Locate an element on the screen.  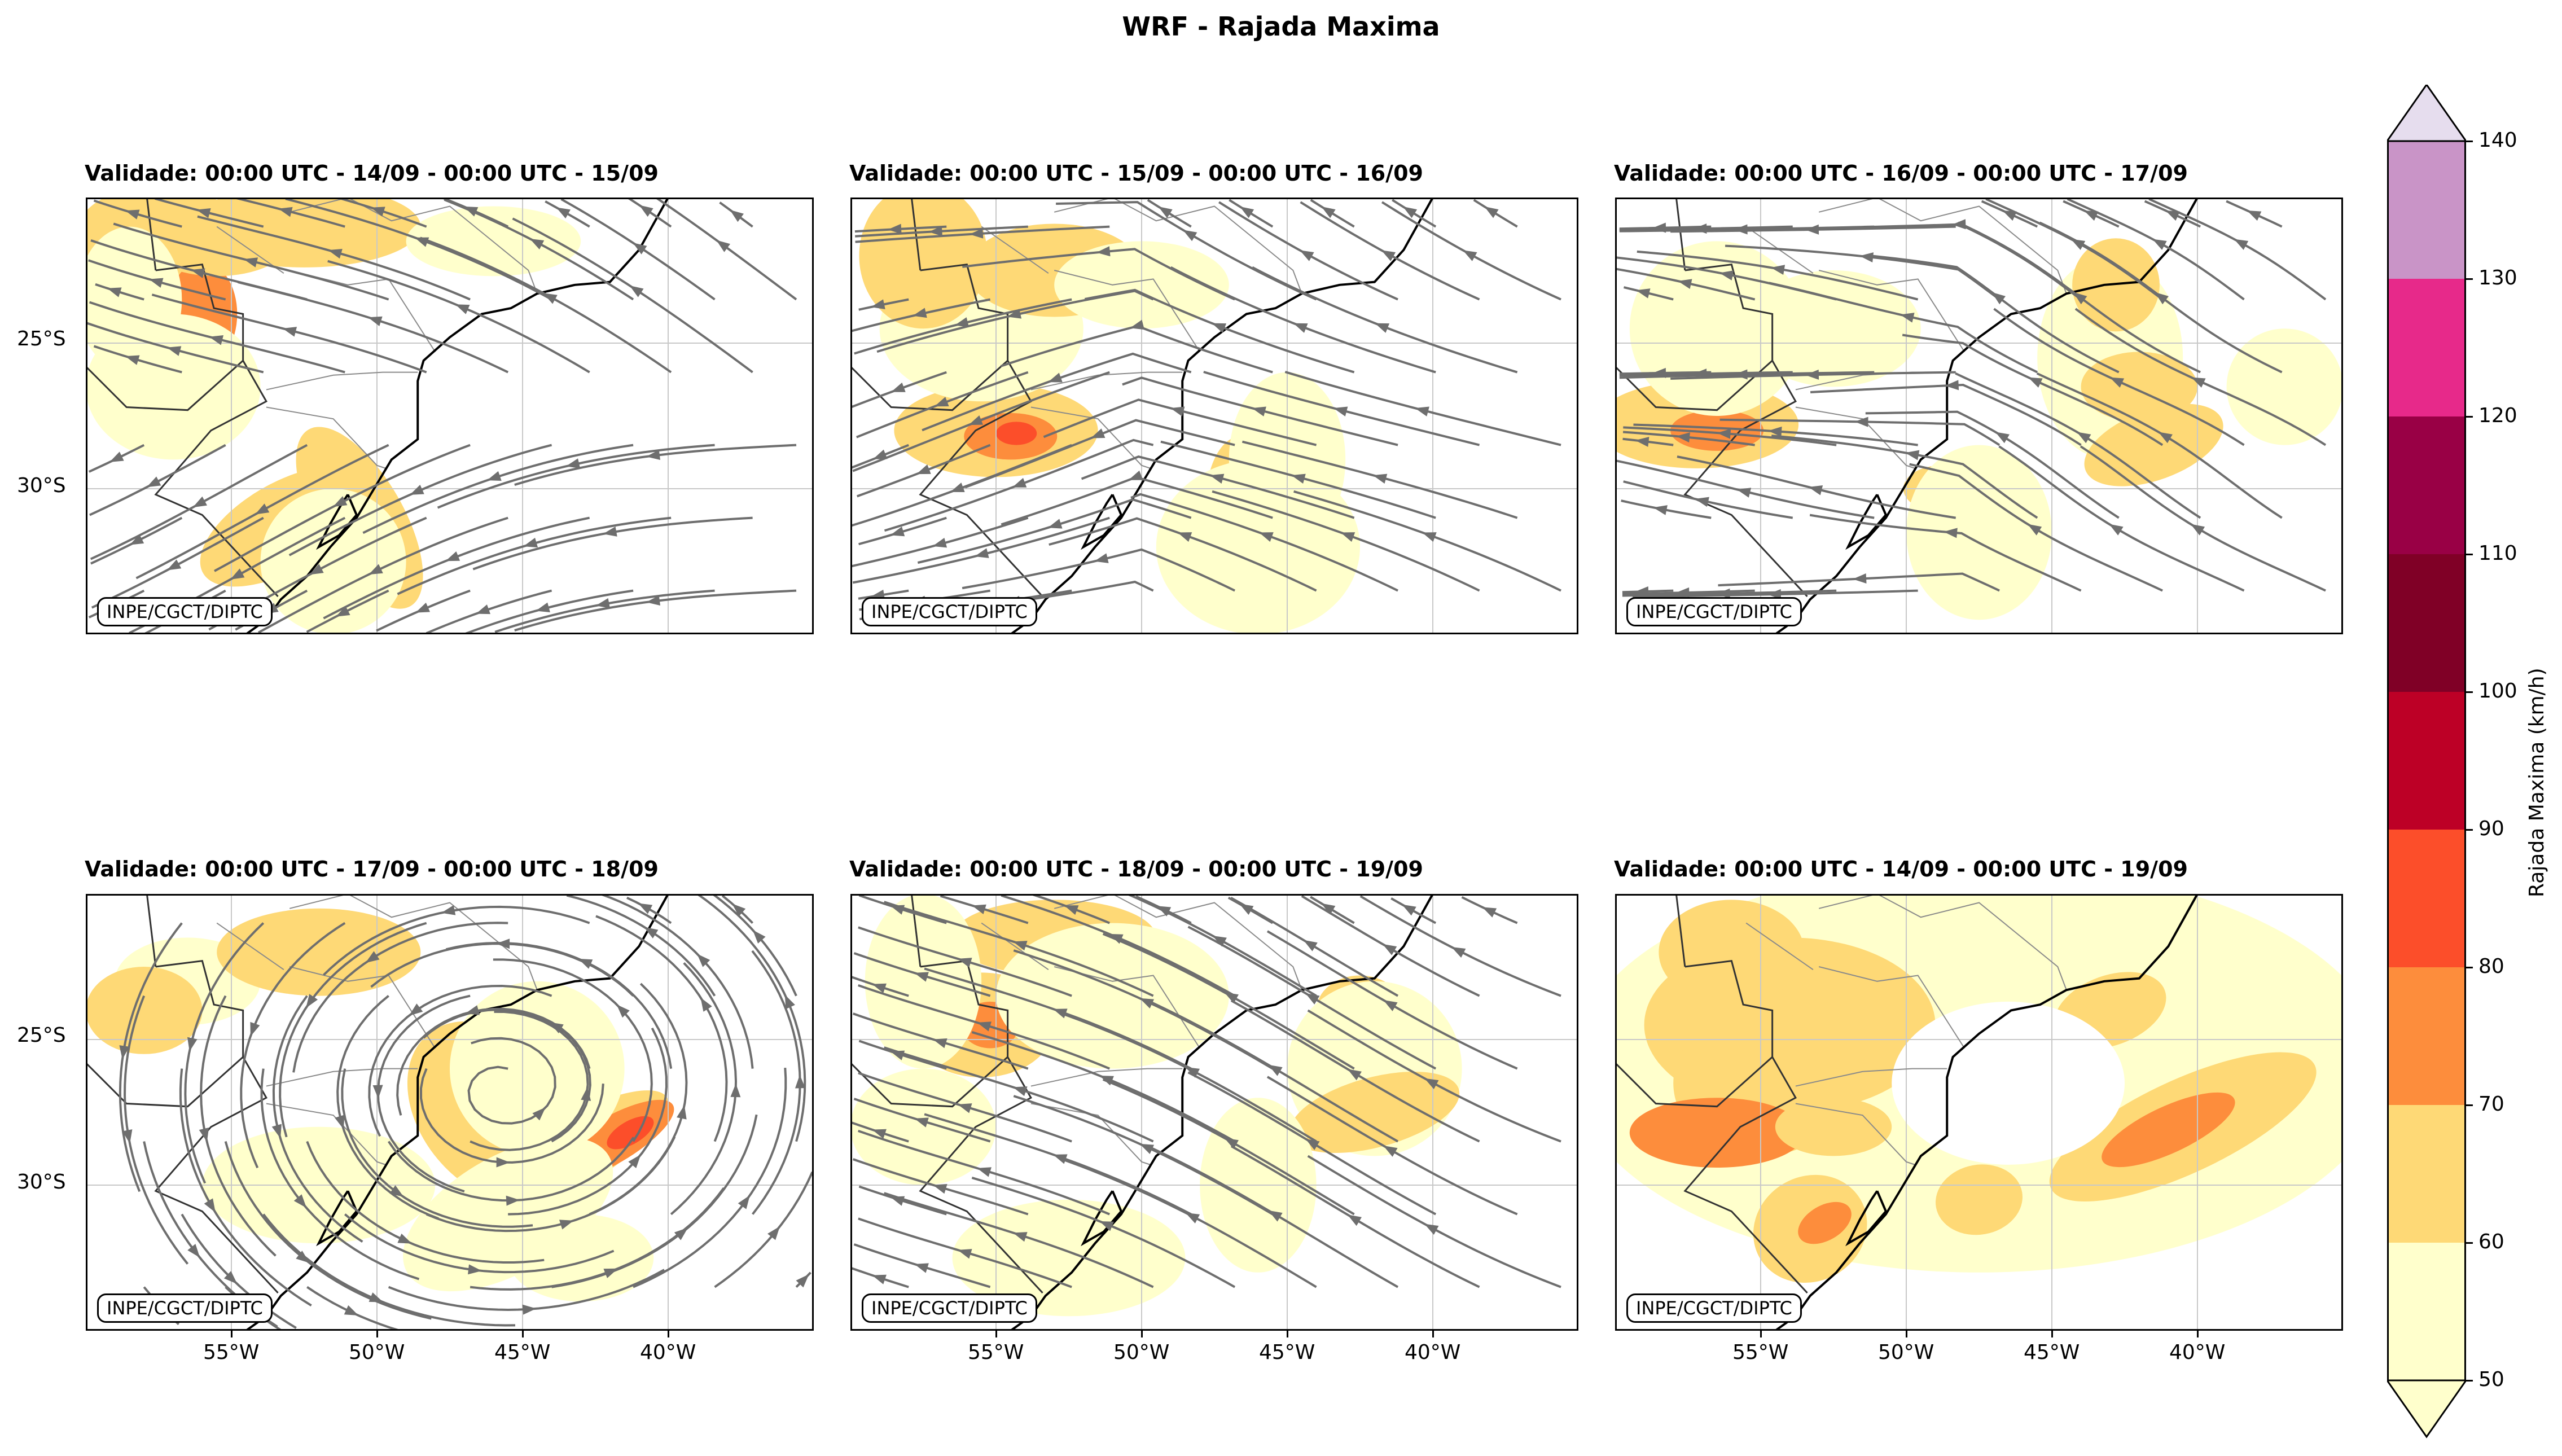
y-tick-25s-bottom: 25°S is located at coordinates (41, 1035).